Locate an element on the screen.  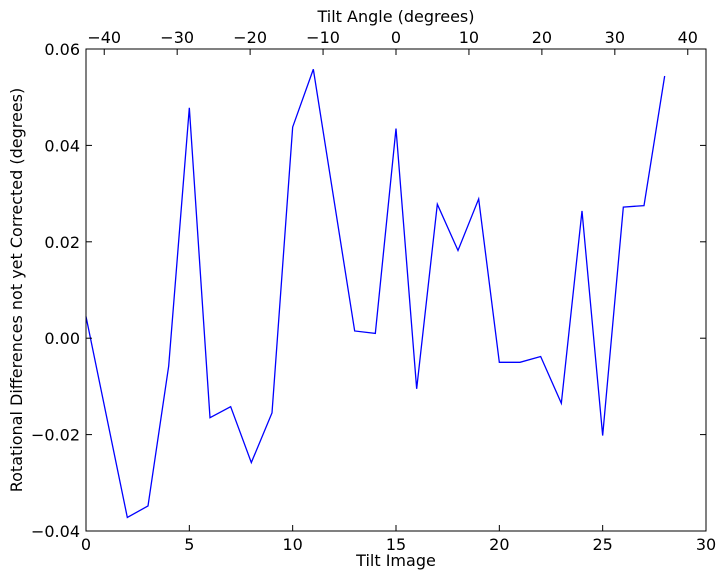
y-tick-label: 0.04 is located at coordinates (62, 145).